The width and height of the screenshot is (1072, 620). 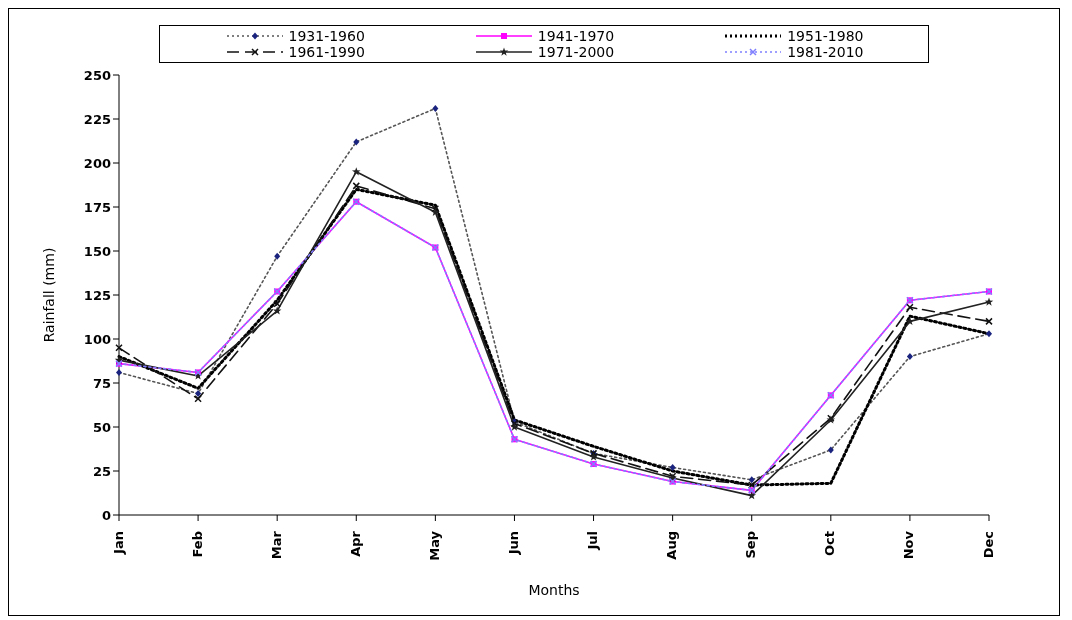 What do you see at coordinates (576, 52) in the screenshot?
I see `legend-label: 1971-2000` at bounding box center [576, 52].